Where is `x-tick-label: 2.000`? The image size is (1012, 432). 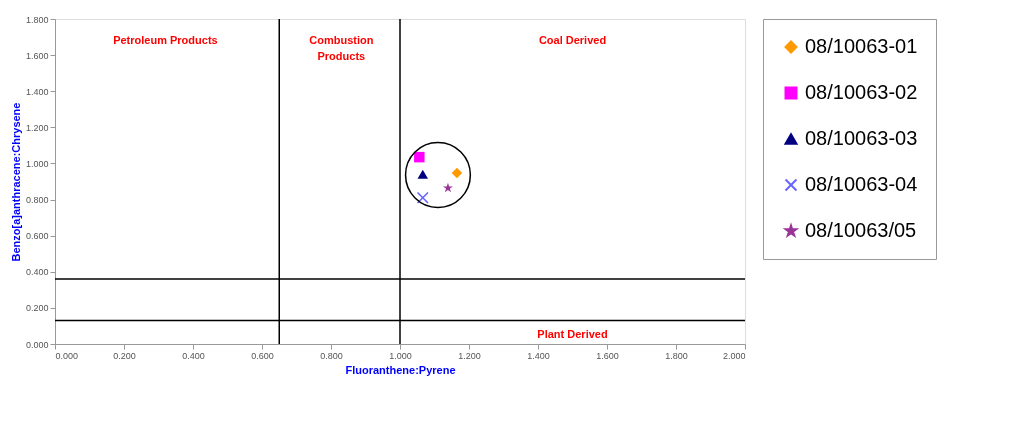 x-tick-label: 2.000 is located at coordinates (734, 355).